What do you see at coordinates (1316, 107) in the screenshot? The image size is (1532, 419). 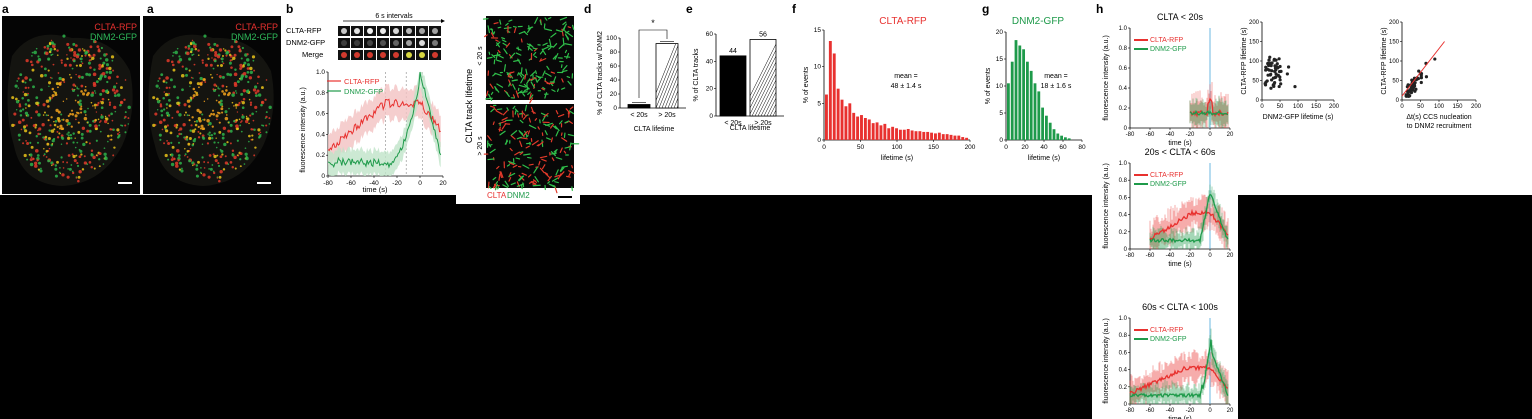 I see `x-tick-label: 150` at bounding box center [1316, 107].